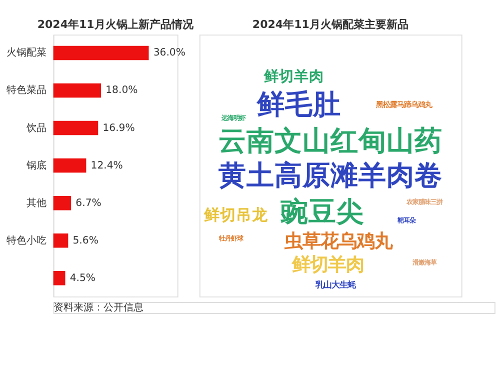 Image resolution: width=500 pixels, height=365 pixels. I want to click on y-tick-label: 锅底, so click(35, 165).